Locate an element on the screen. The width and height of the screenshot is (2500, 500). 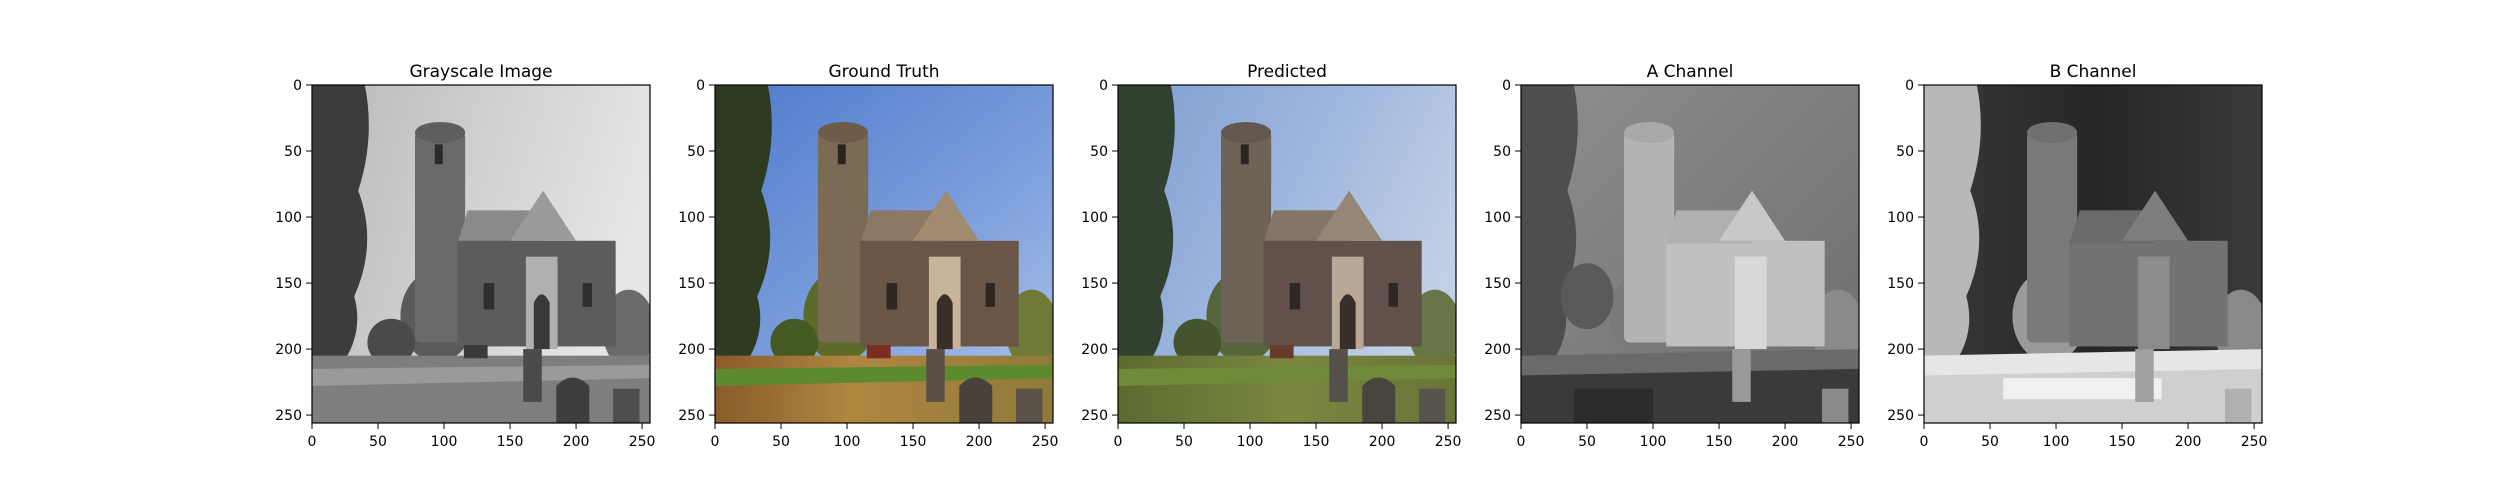
panel-grayscale: Grayscale Image is located at coordinates (465, 256).